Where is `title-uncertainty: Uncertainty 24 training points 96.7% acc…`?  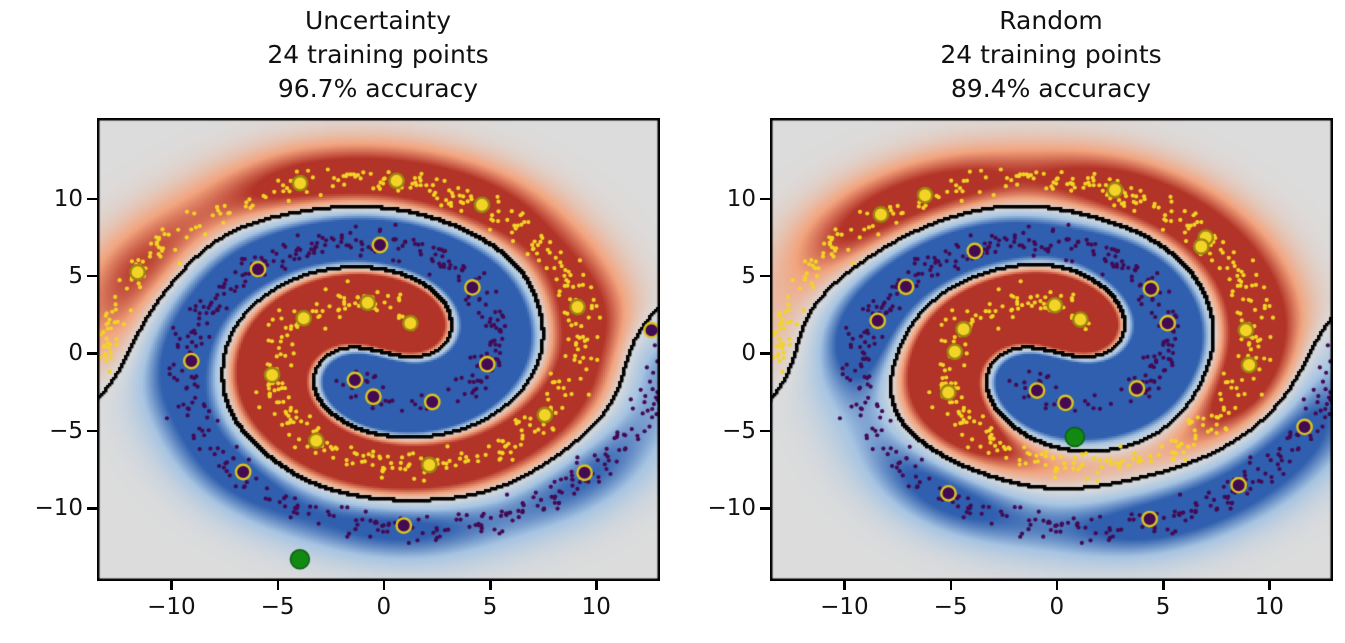 title-uncertainty: Uncertainty 24 training points 96.7% acc… is located at coordinates (378, 55).